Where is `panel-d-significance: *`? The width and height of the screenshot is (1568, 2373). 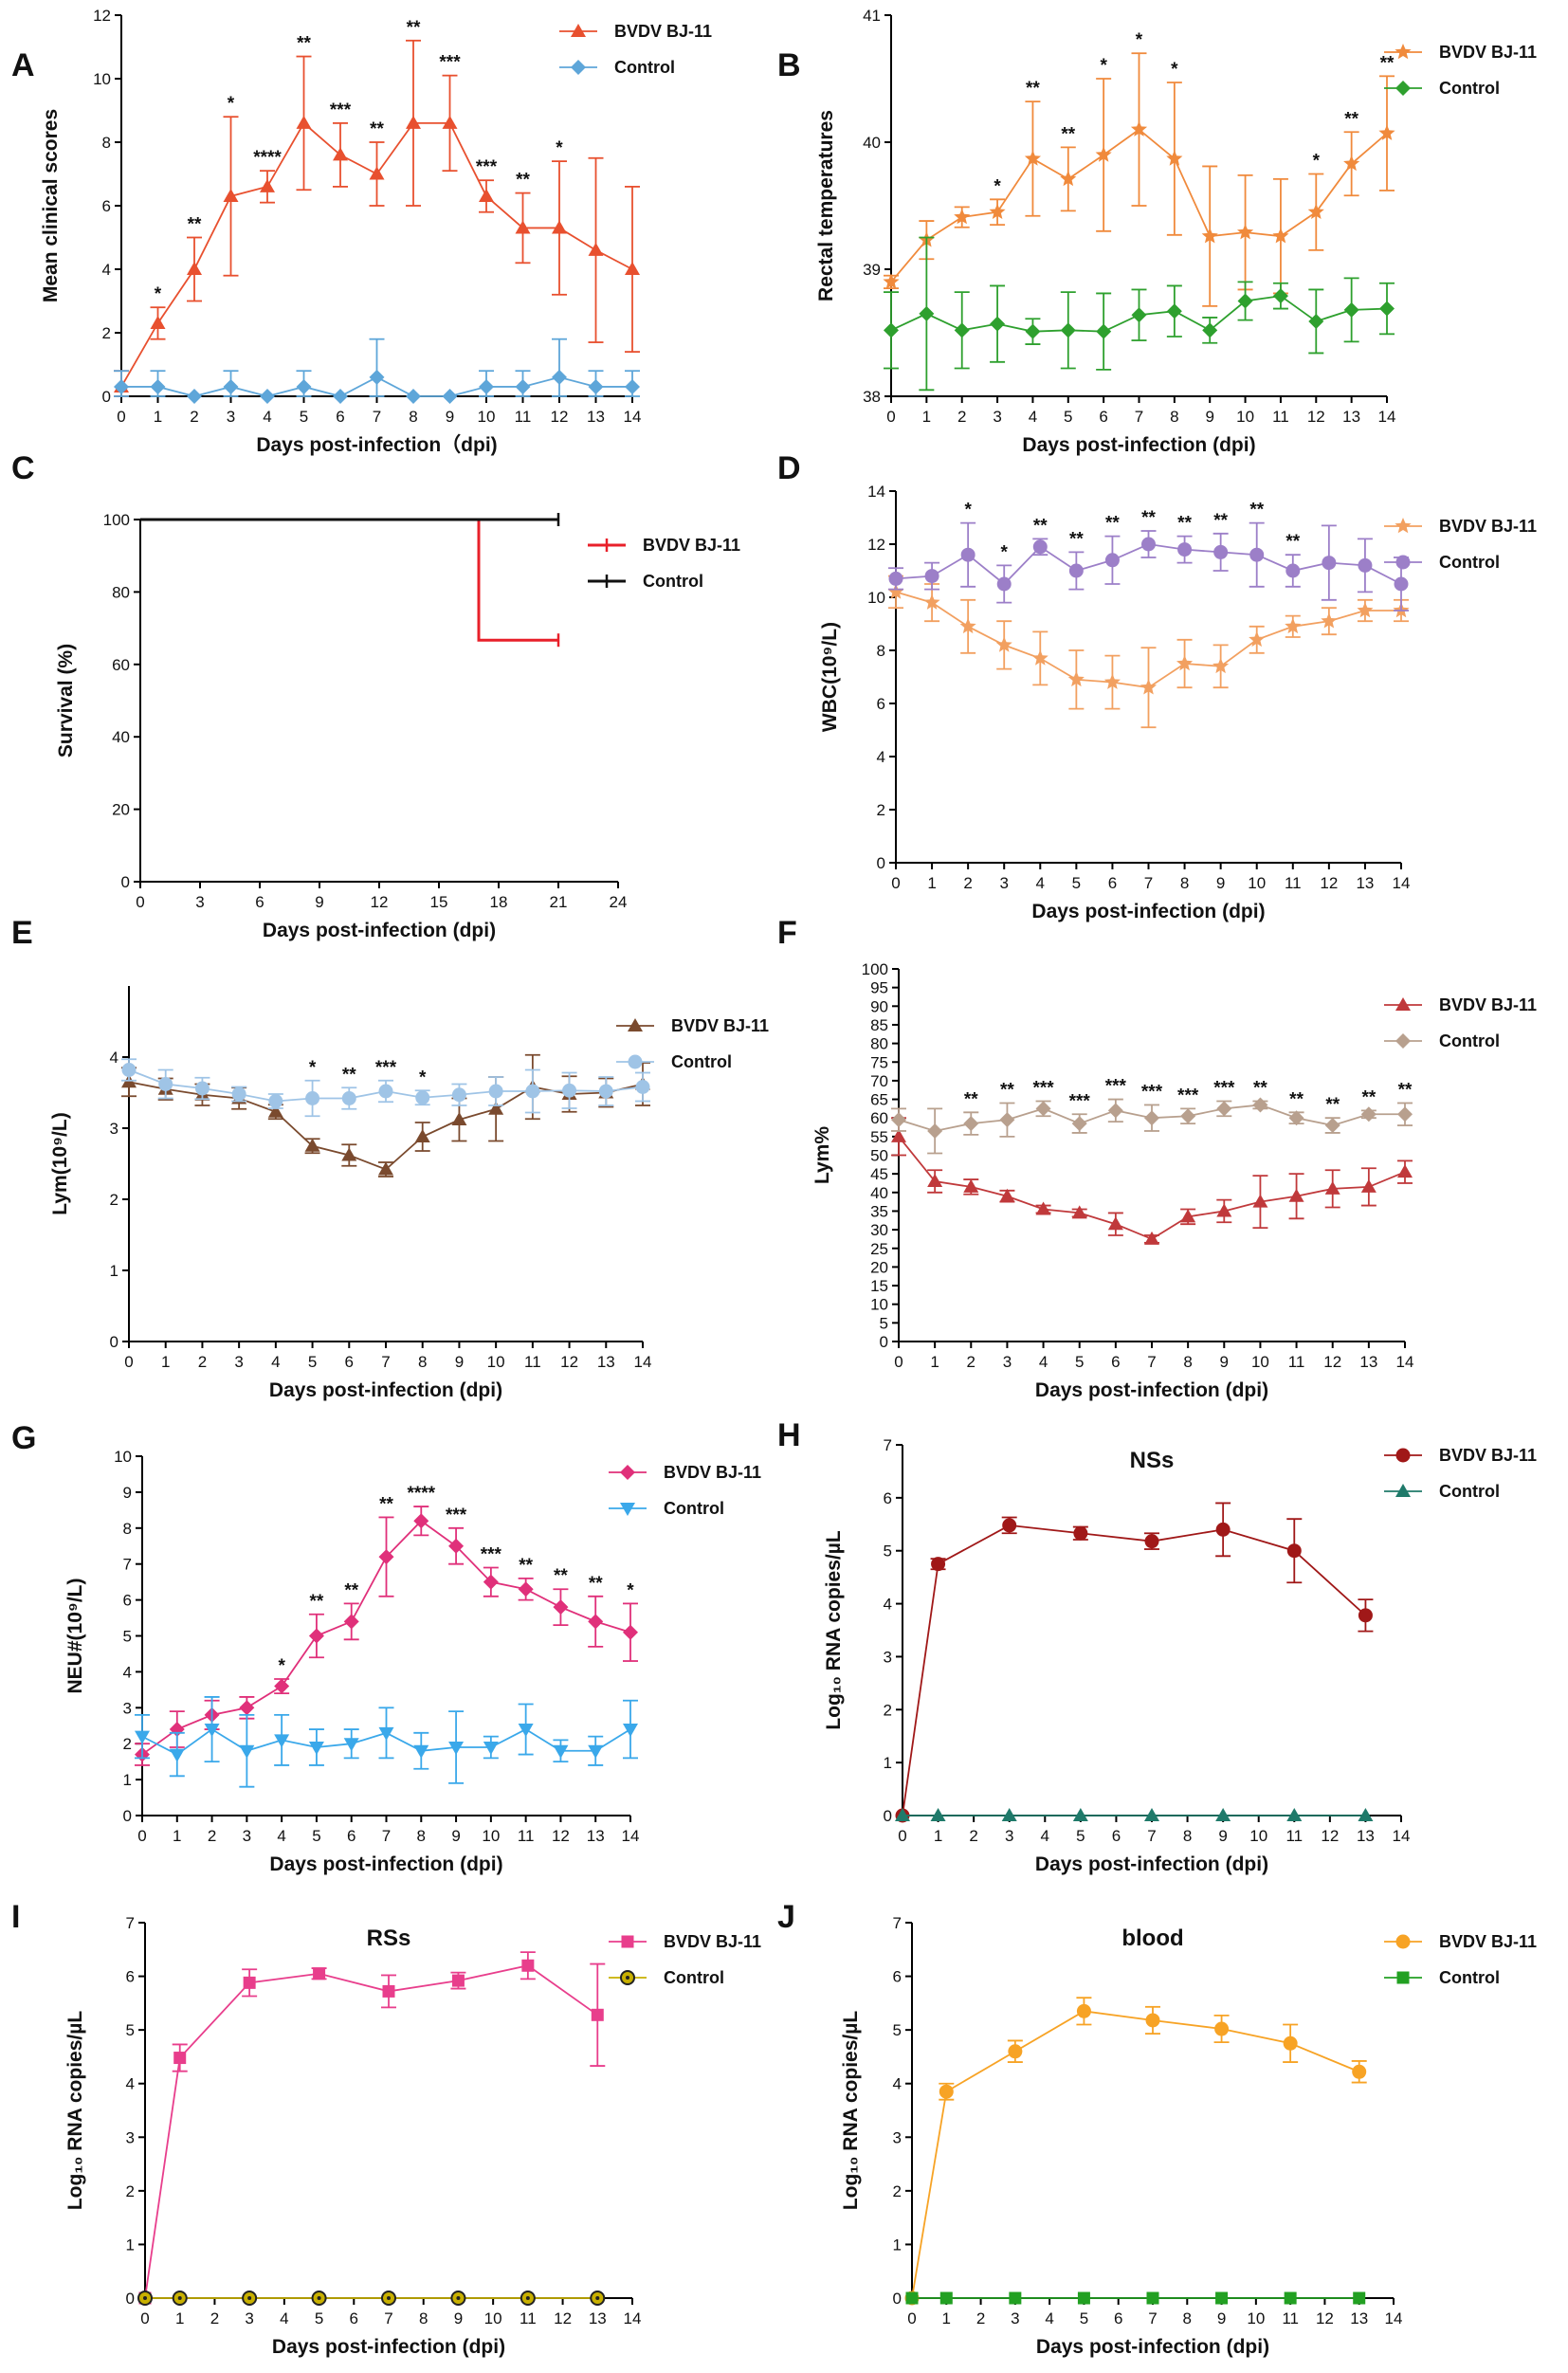 panel-d-significance: * is located at coordinates (1005, 552).